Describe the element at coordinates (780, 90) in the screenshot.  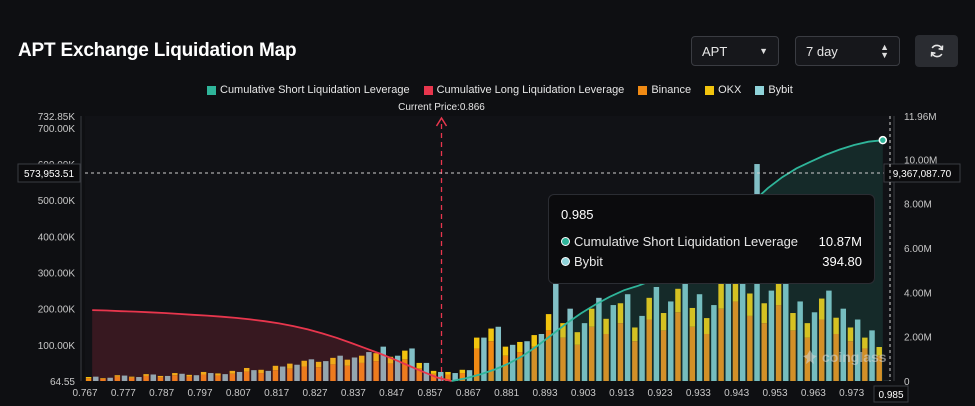
I see `legend-label: Bybit` at that location.